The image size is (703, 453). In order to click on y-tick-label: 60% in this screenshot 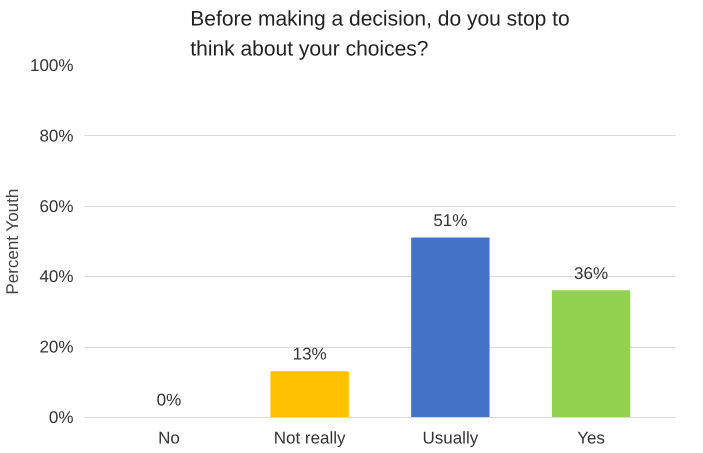, I will do `click(56, 206)`.